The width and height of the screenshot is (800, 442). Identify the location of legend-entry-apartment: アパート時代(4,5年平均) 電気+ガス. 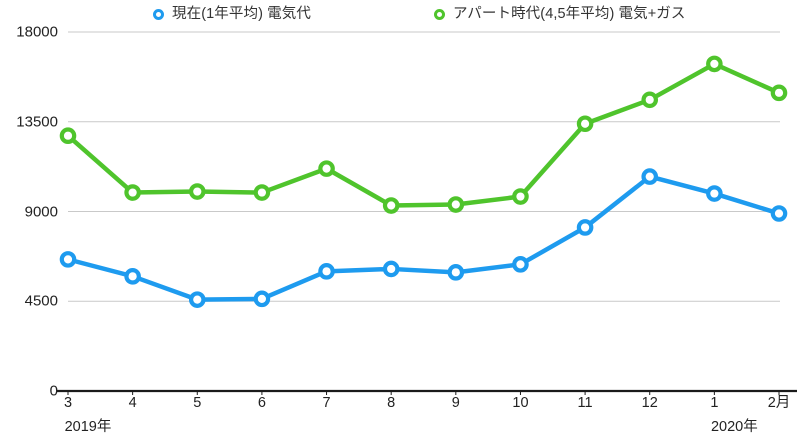
(559, 13).